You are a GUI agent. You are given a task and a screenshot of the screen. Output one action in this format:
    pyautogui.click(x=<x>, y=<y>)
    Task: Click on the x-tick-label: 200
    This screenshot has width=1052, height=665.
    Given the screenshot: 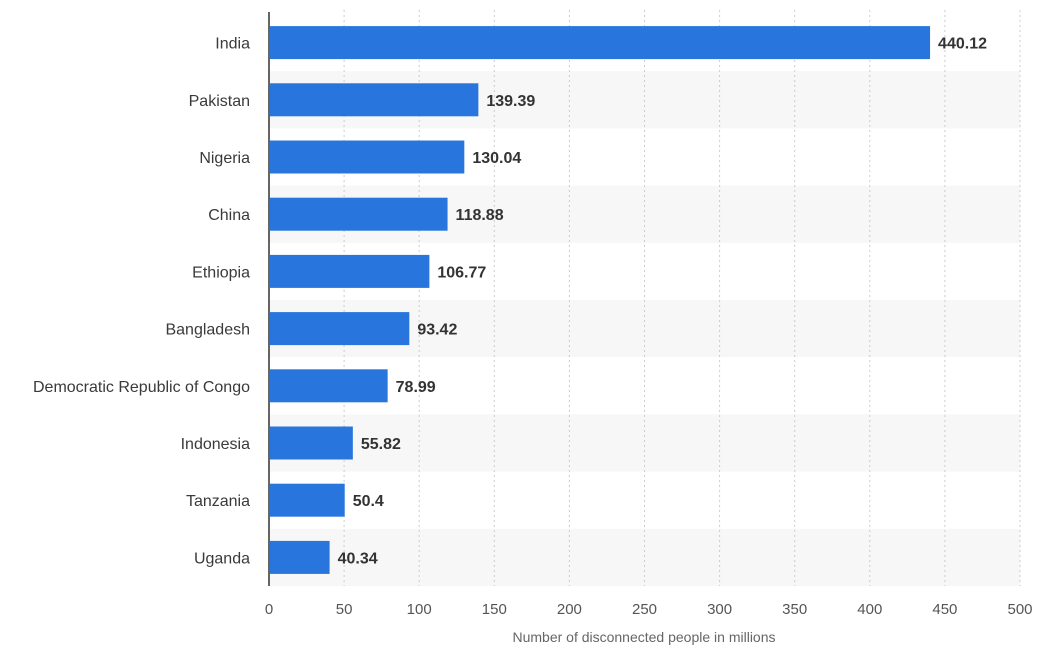 What is the action you would take?
    pyautogui.click(x=569, y=609)
    